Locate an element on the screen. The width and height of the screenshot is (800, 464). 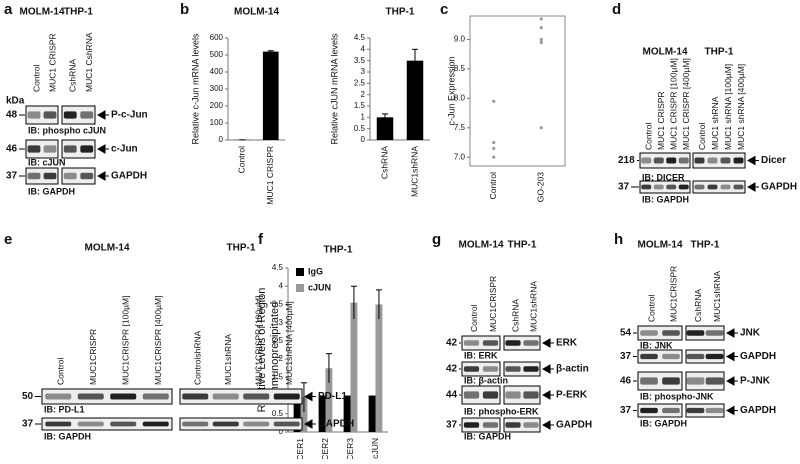
lane-label: MUC1CRISPR [100µM] is located at coordinates (126, 340).